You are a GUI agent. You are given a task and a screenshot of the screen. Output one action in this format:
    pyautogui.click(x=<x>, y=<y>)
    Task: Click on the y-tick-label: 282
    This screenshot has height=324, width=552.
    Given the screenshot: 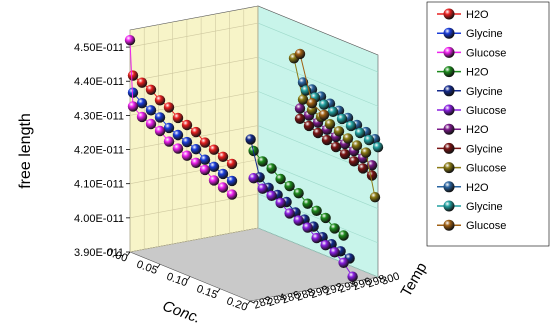 What is the action you would take?
    pyautogui.click(x=262, y=303)
    